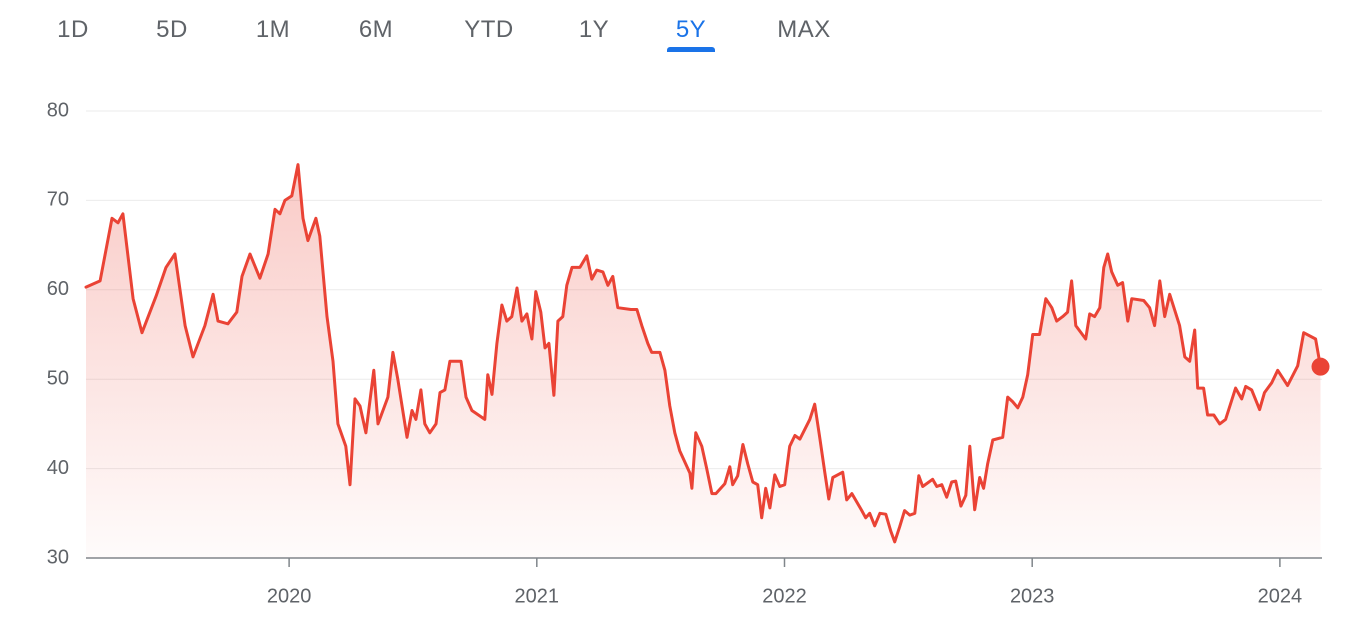  What do you see at coordinates (58, 557) in the screenshot?
I see `y-tick-label: 30` at bounding box center [58, 557].